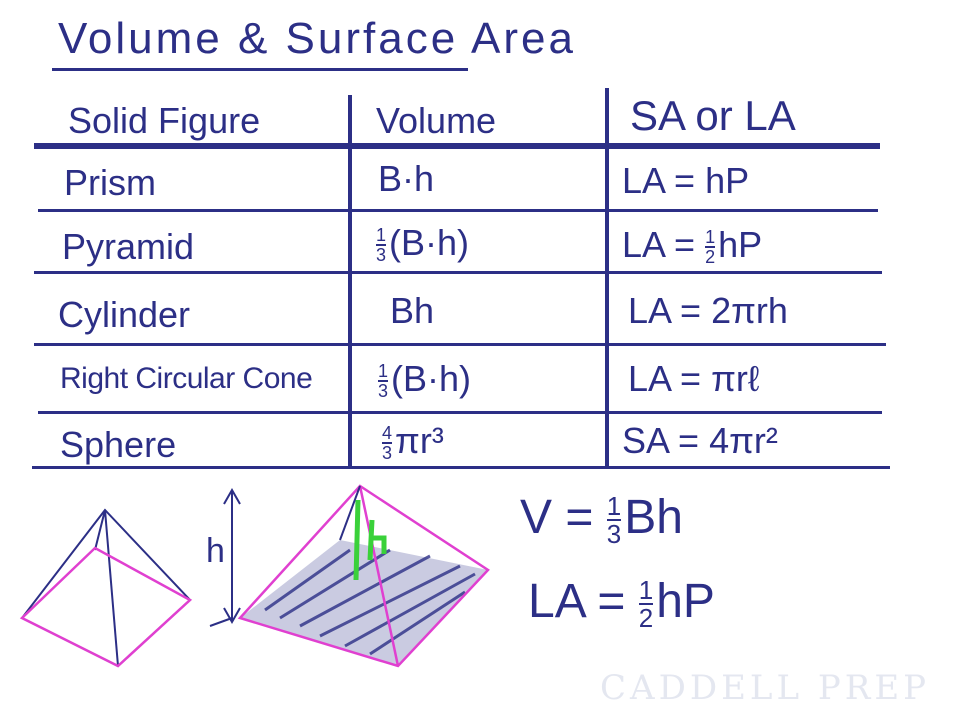 The width and height of the screenshot is (960, 720). What do you see at coordinates (118, 444) in the screenshot?
I see `figure-sphere: Sphere` at bounding box center [118, 444].